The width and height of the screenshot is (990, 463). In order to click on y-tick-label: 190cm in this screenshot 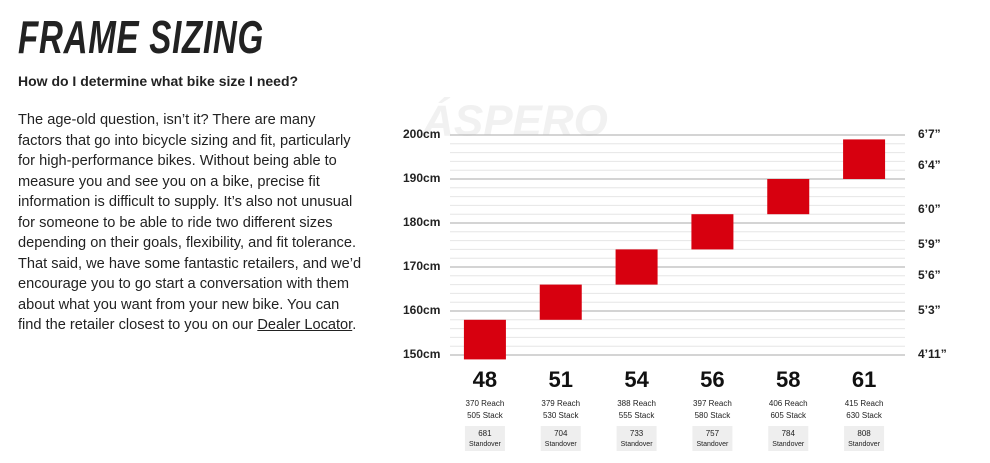, I will do `click(421, 178)`.